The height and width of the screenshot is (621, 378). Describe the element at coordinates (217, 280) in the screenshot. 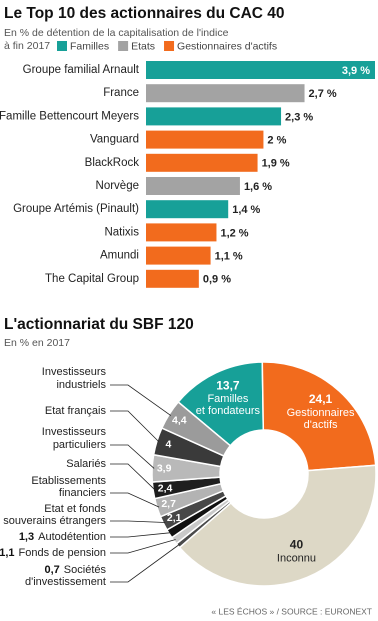

I see `value-label: 0,9 %` at that location.